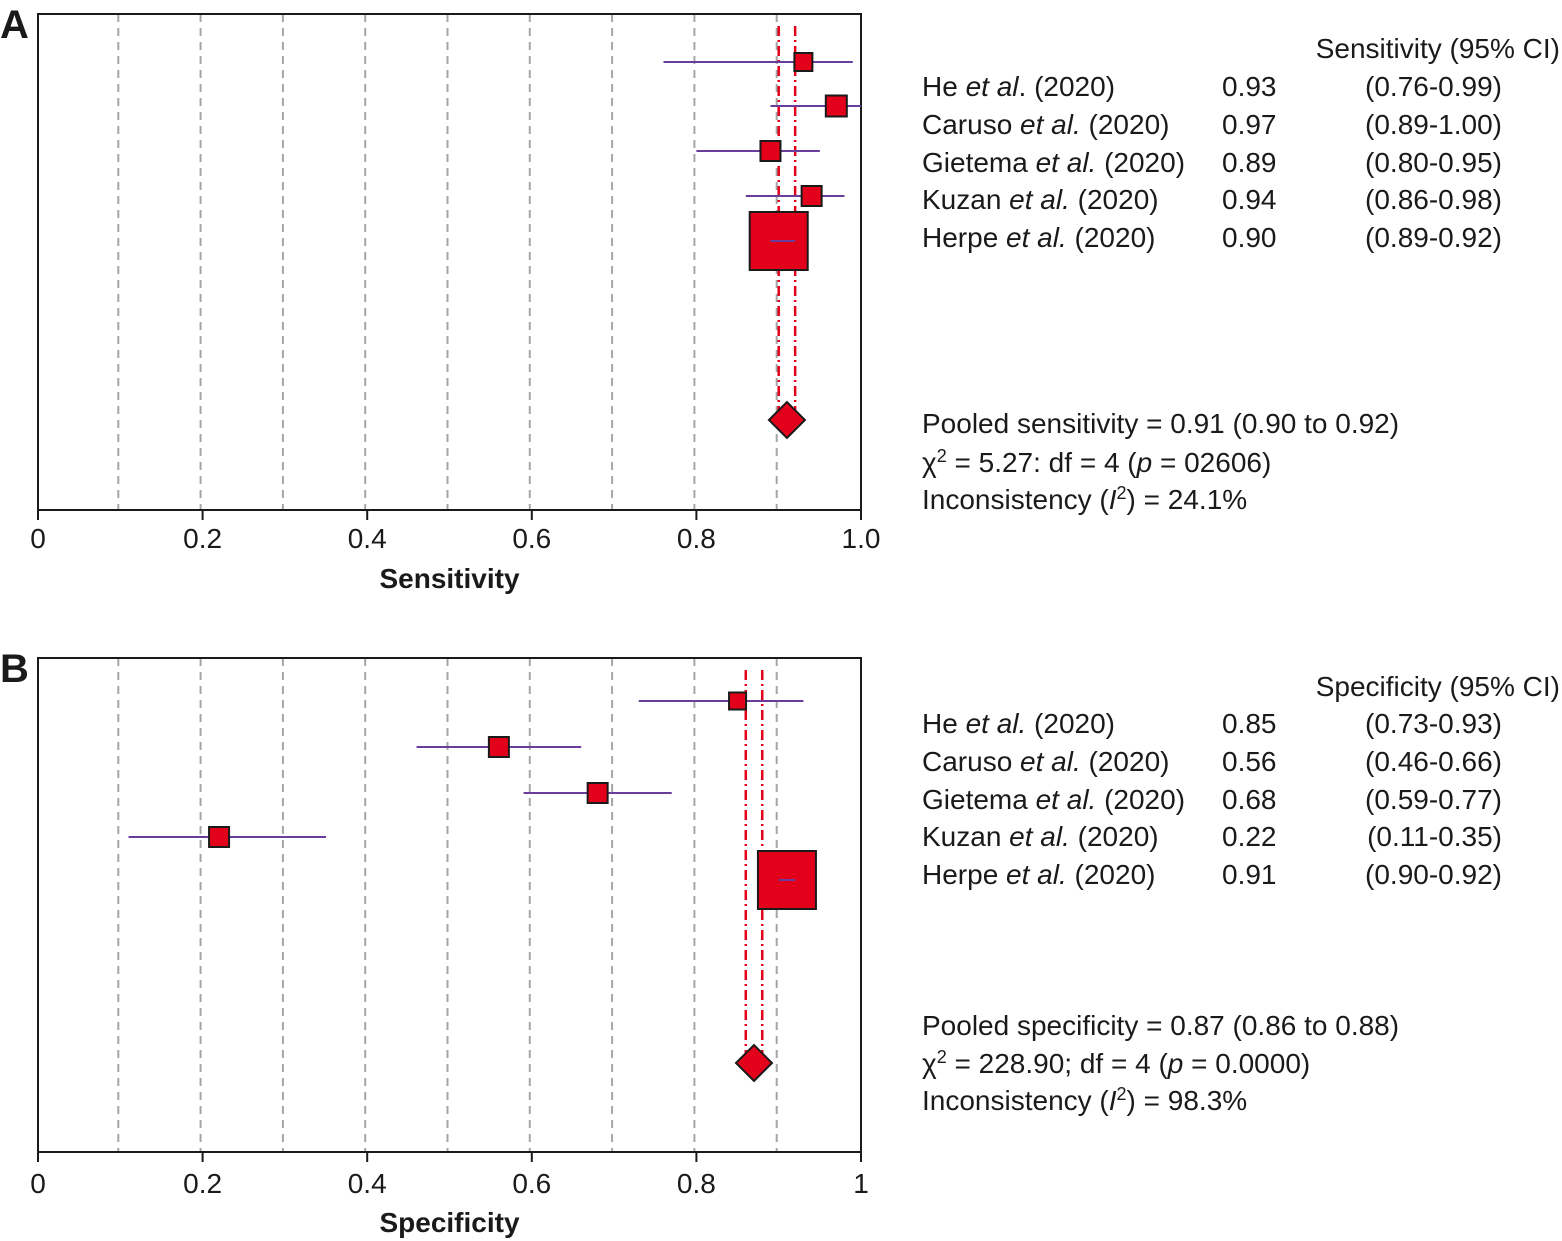  Describe the element at coordinates (1433, 761) in the screenshot. I see `study-ci-text: (0.46-0.66)` at that location.